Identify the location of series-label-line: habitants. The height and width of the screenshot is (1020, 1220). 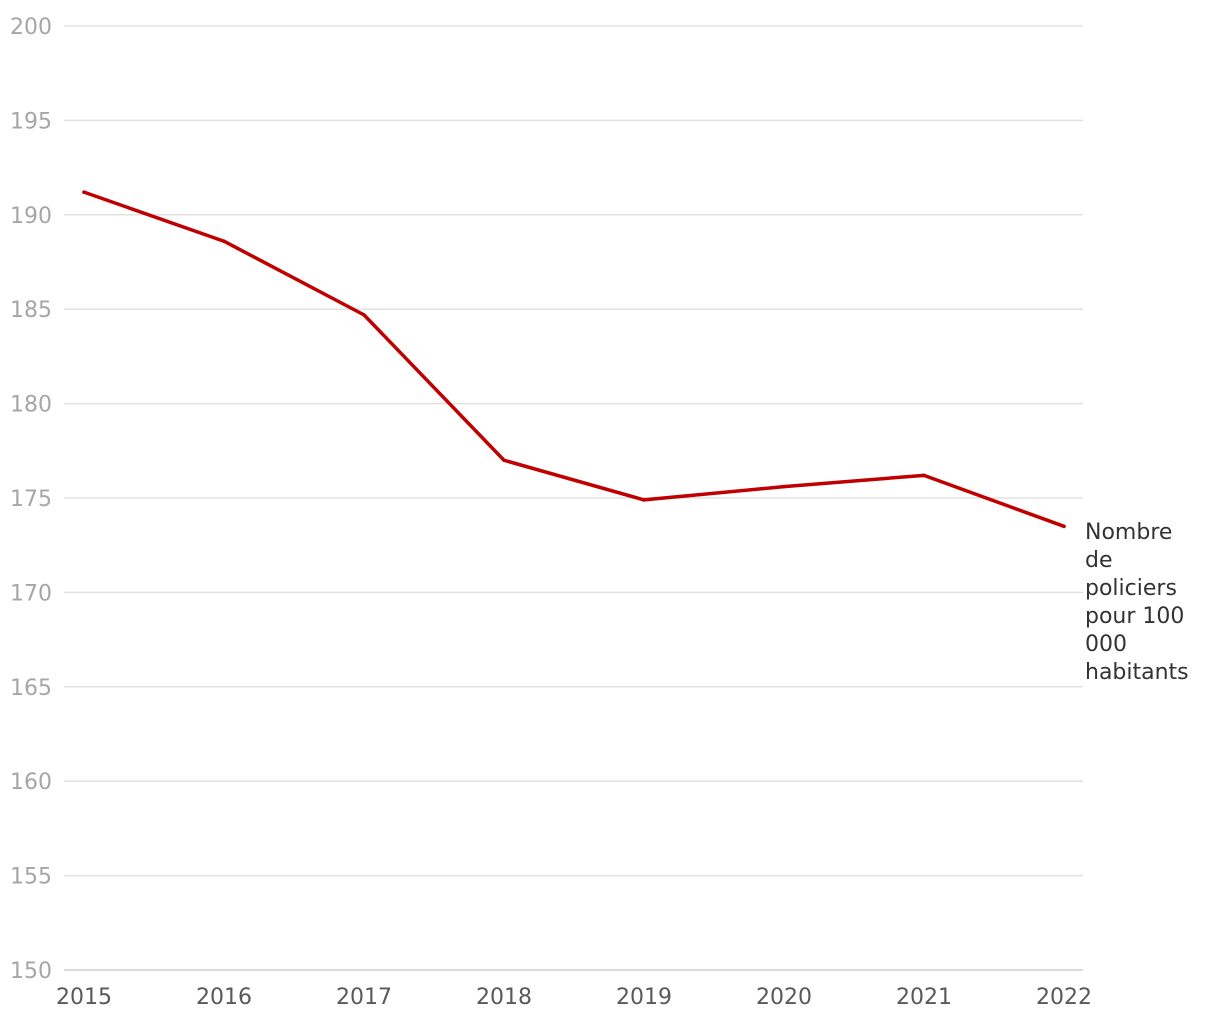
(1137, 672).